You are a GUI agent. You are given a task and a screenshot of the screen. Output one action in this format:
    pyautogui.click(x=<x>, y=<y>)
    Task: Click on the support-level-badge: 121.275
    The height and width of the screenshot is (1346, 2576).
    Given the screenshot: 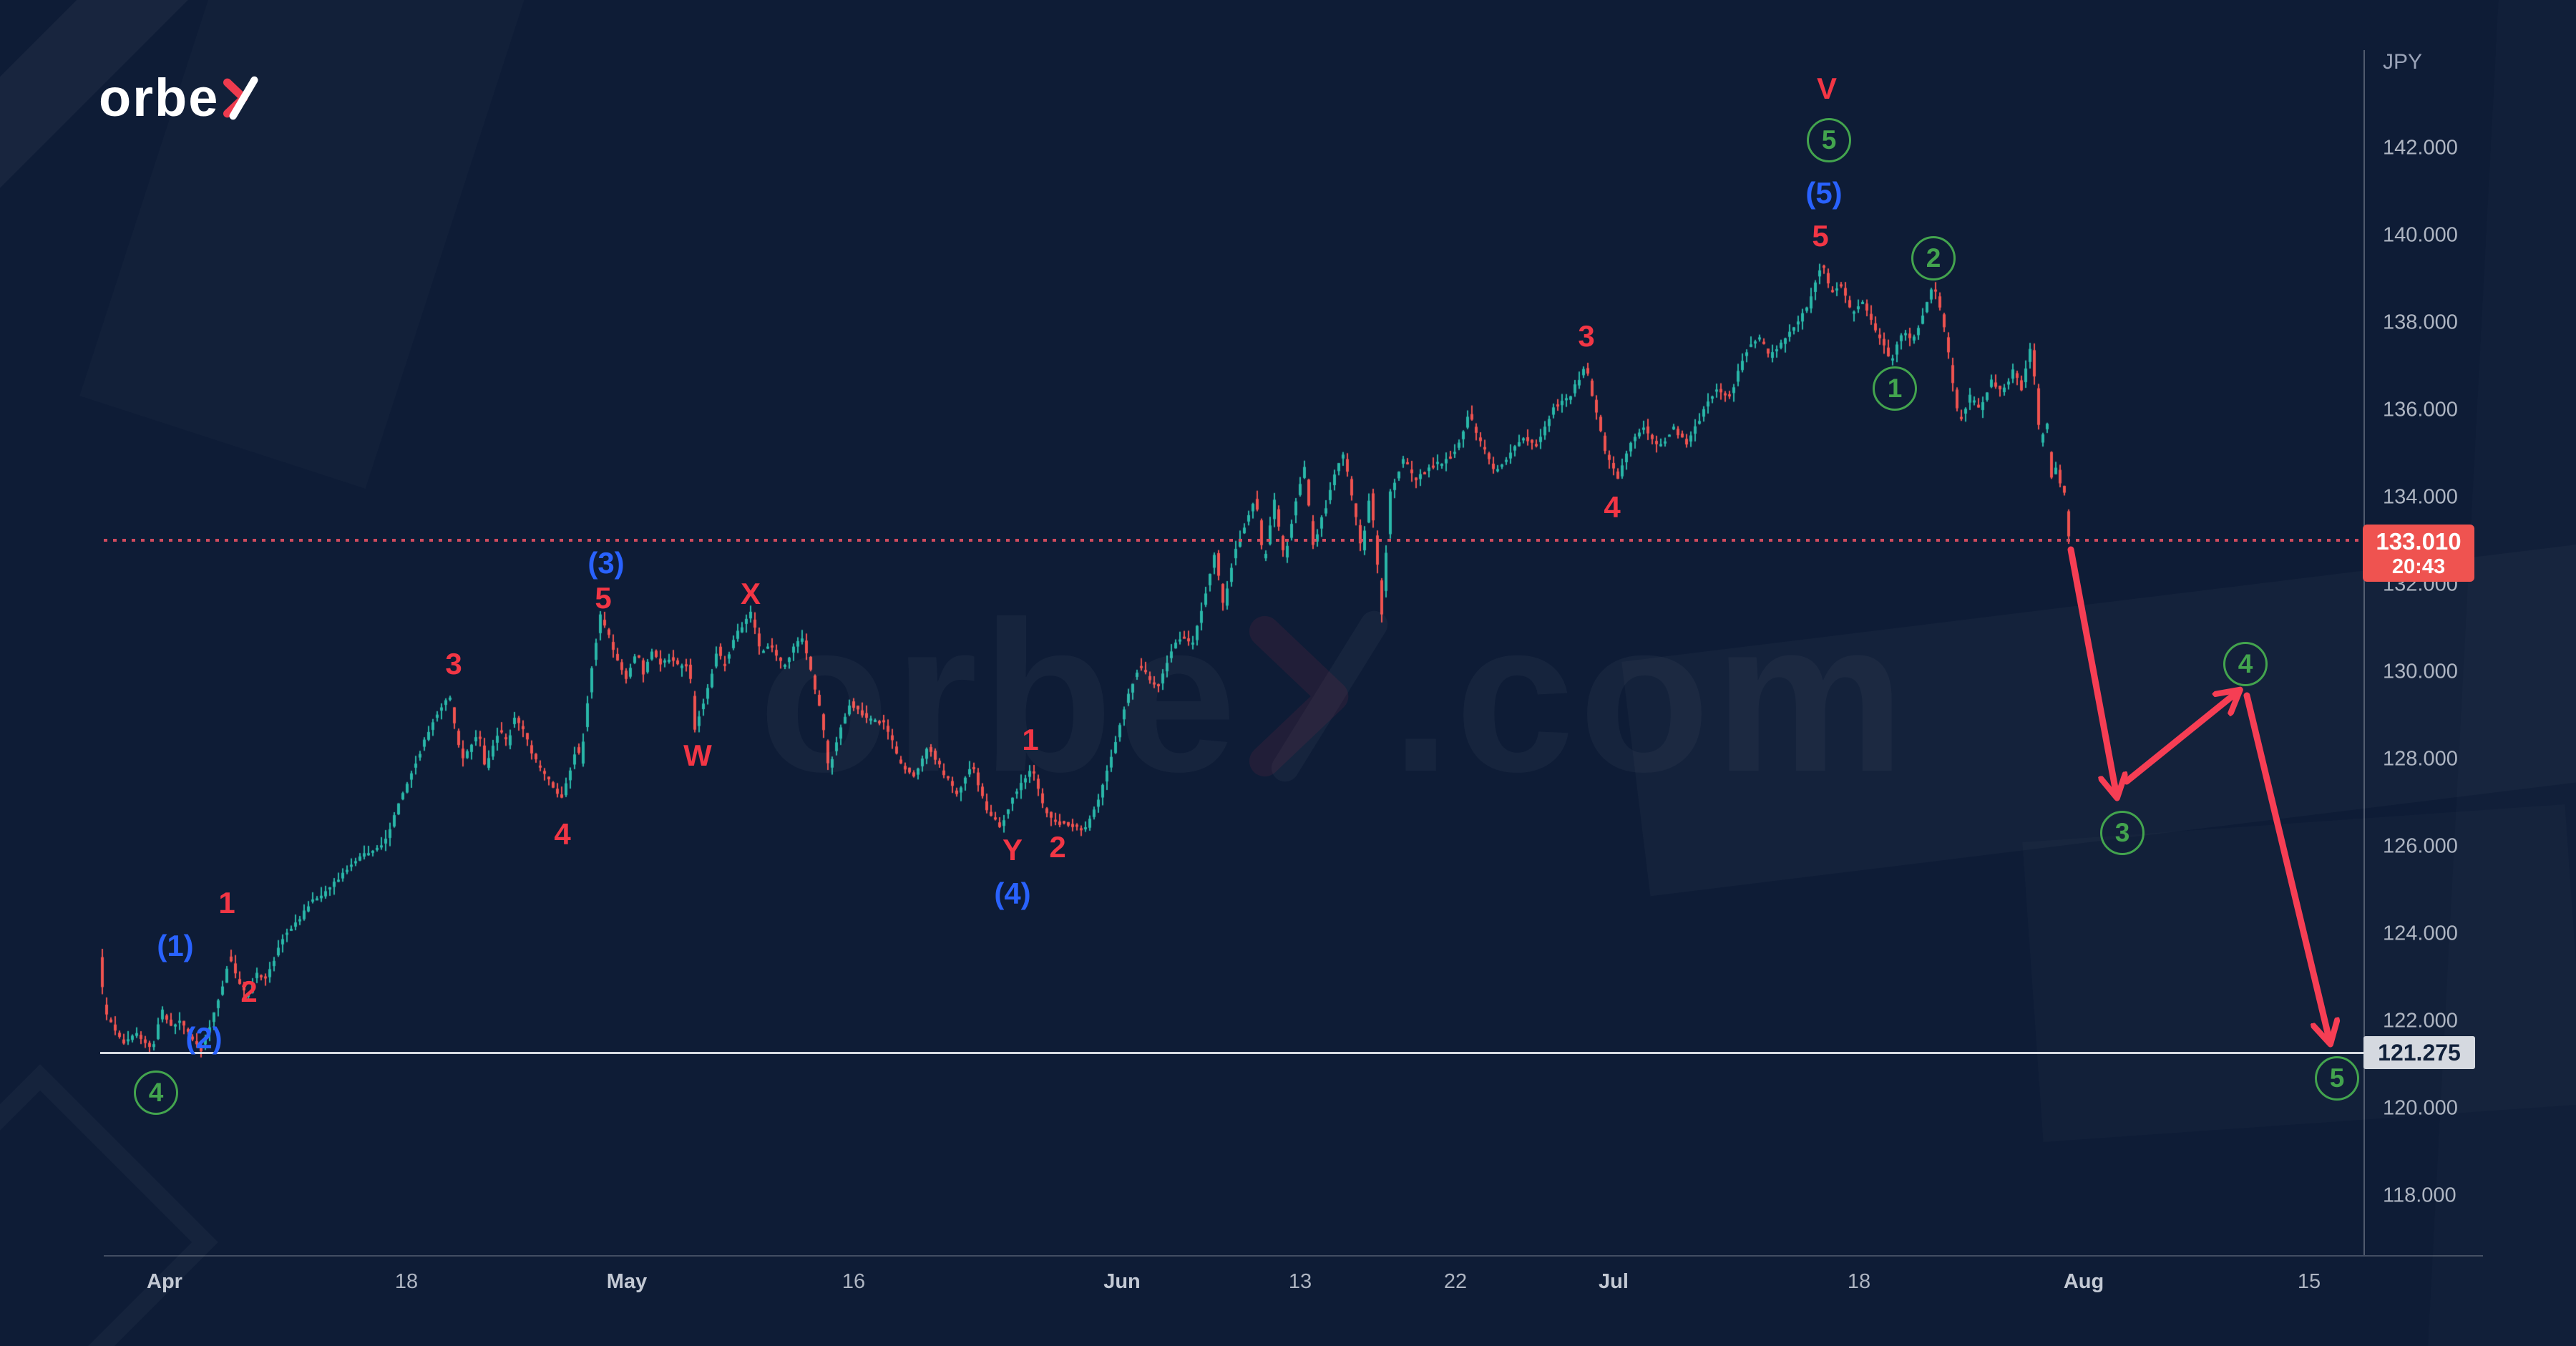 What is the action you would take?
    pyautogui.click(x=2419, y=1053)
    